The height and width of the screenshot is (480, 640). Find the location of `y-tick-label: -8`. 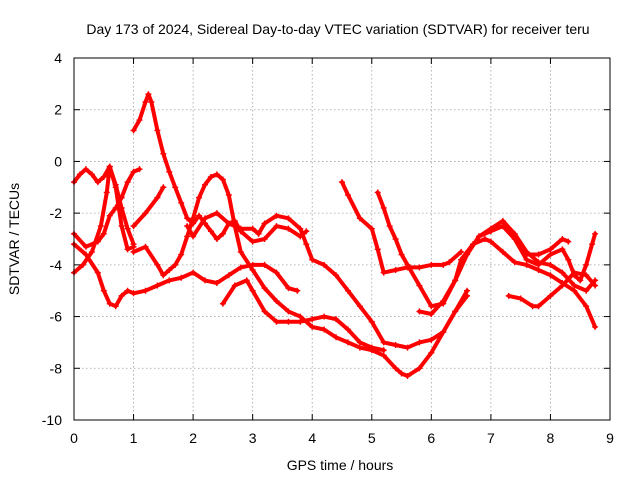

y-tick-label: -8 is located at coordinates (56, 368).